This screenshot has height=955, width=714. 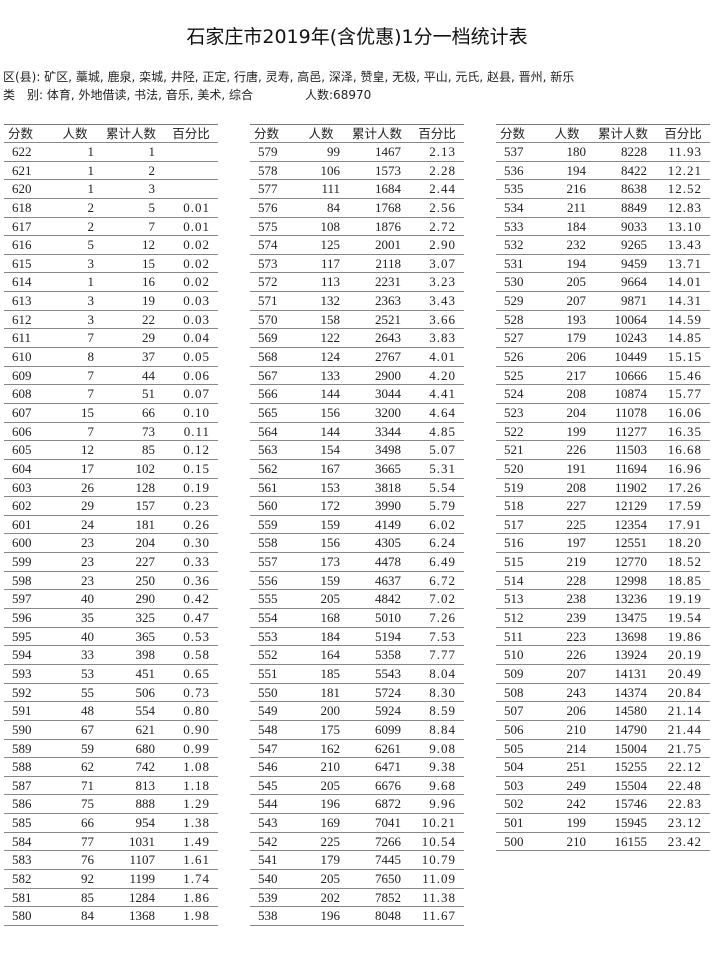 What do you see at coordinates (330, 823) in the screenshot?
I see `count-cell: 169` at bounding box center [330, 823].